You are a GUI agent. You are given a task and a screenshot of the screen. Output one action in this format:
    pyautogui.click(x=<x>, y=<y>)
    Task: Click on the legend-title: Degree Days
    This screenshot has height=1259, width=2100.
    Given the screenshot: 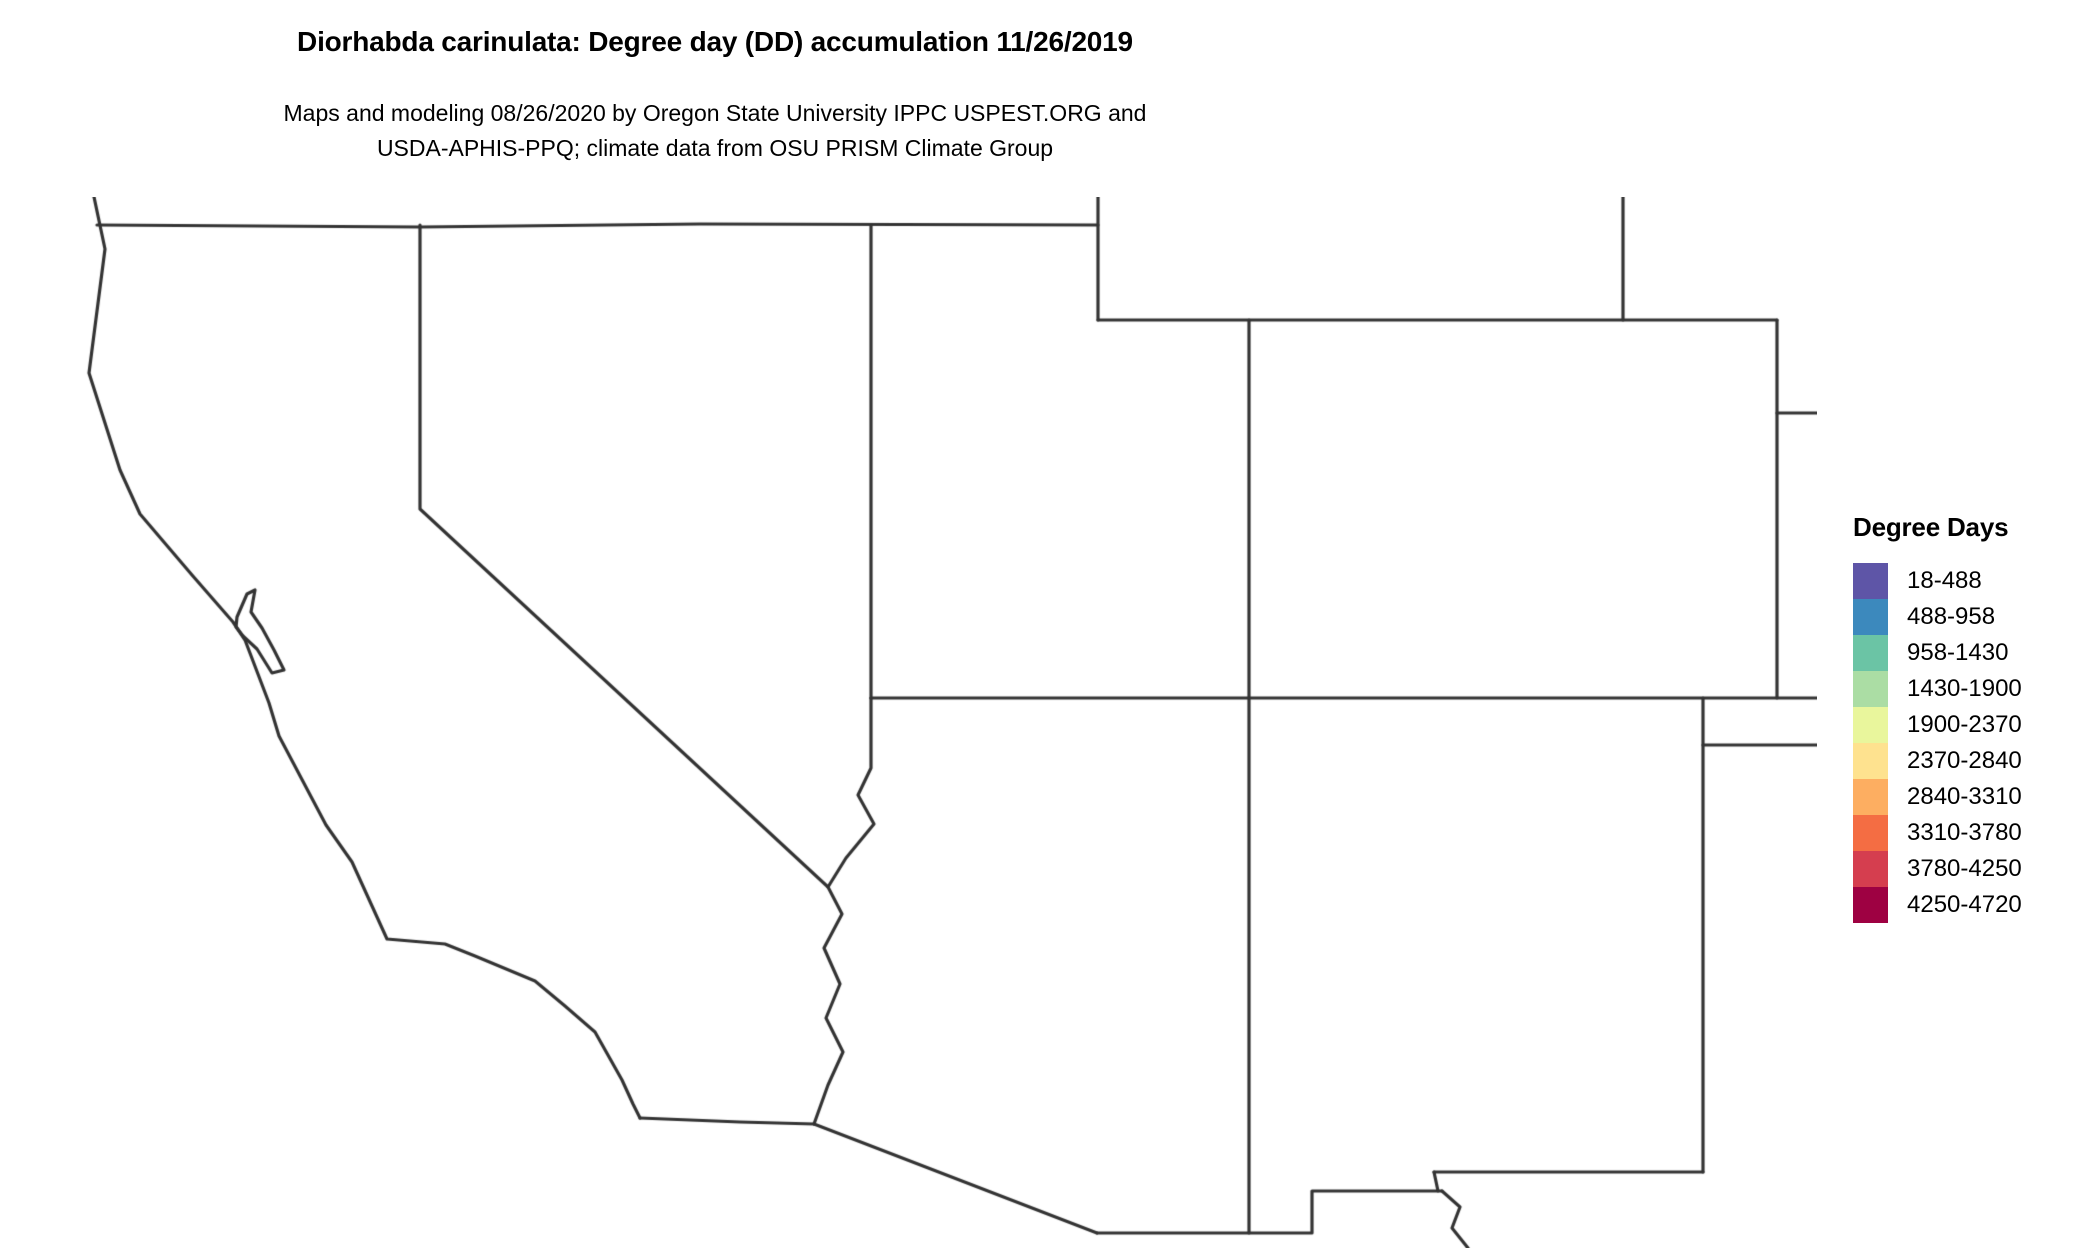 What is the action you would take?
    pyautogui.click(x=1931, y=527)
    